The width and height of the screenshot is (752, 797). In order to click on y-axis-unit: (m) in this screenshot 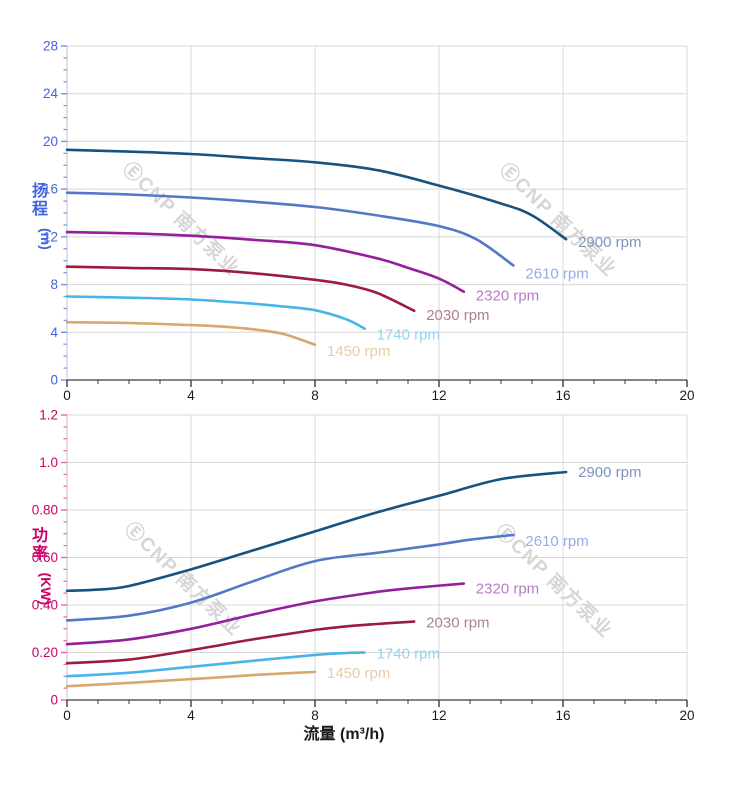, I will do `click(46, 239)`.